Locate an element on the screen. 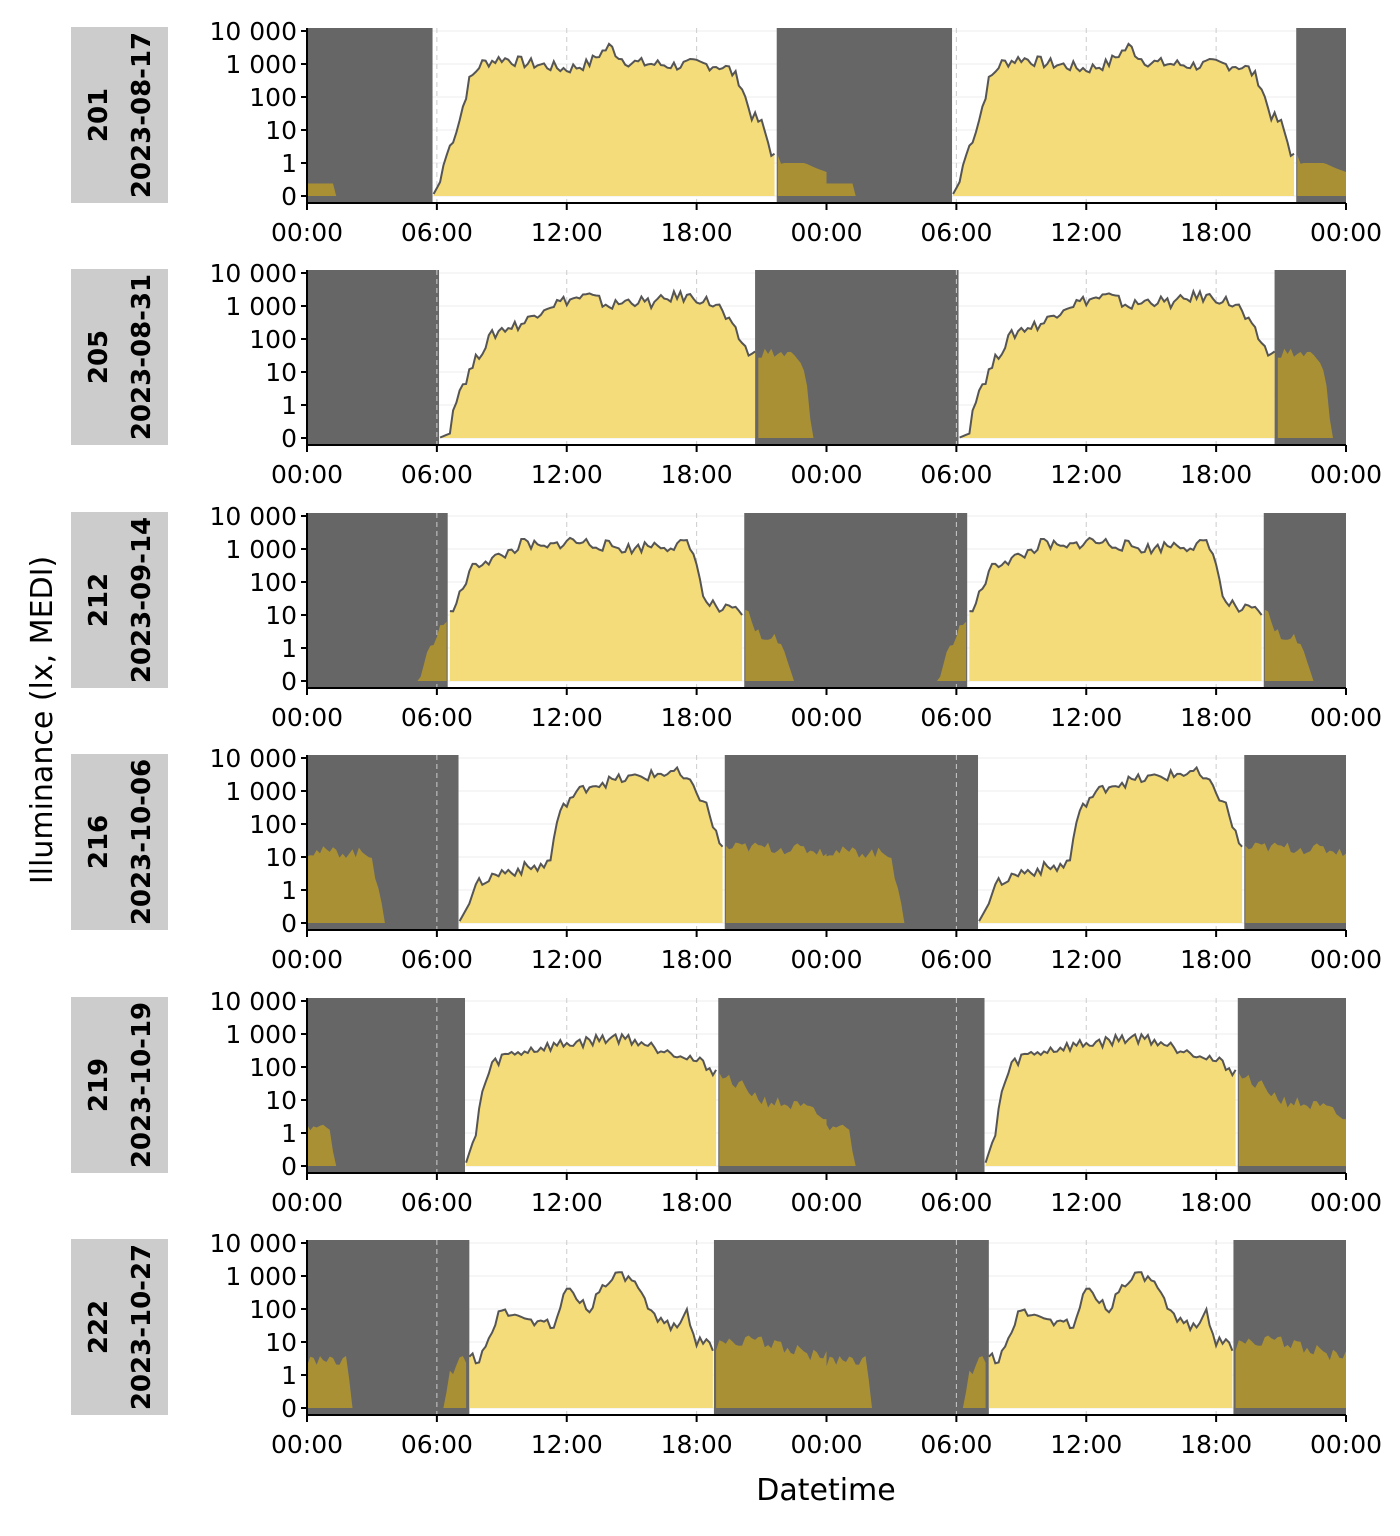 This screenshot has width=1400, height=1536. strip-label: 201 is located at coordinates (99, 115).